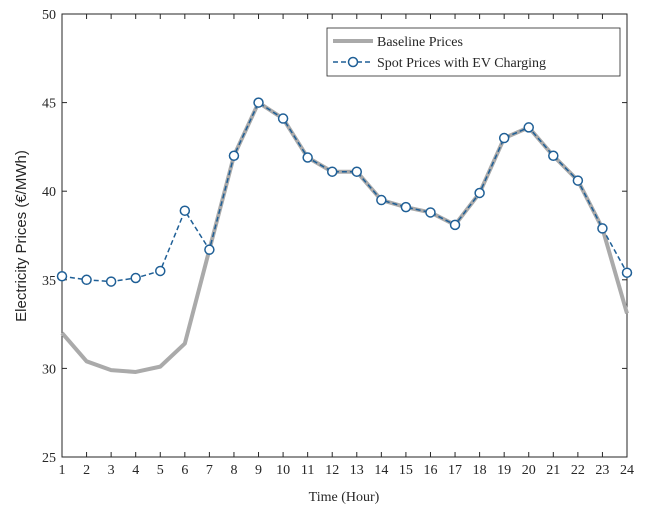 This screenshot has width=652, height=510. Describe the element at coordinates (233, 470) in the screenshot. I see `x-tick-label: 8` at that location.